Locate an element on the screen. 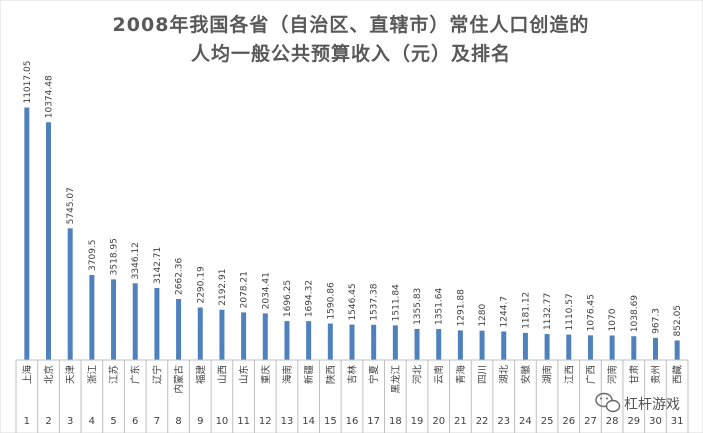 The height and width of the screenshot is (433, 703). data-label: 11017.05 is located at coordinates (28, 82).